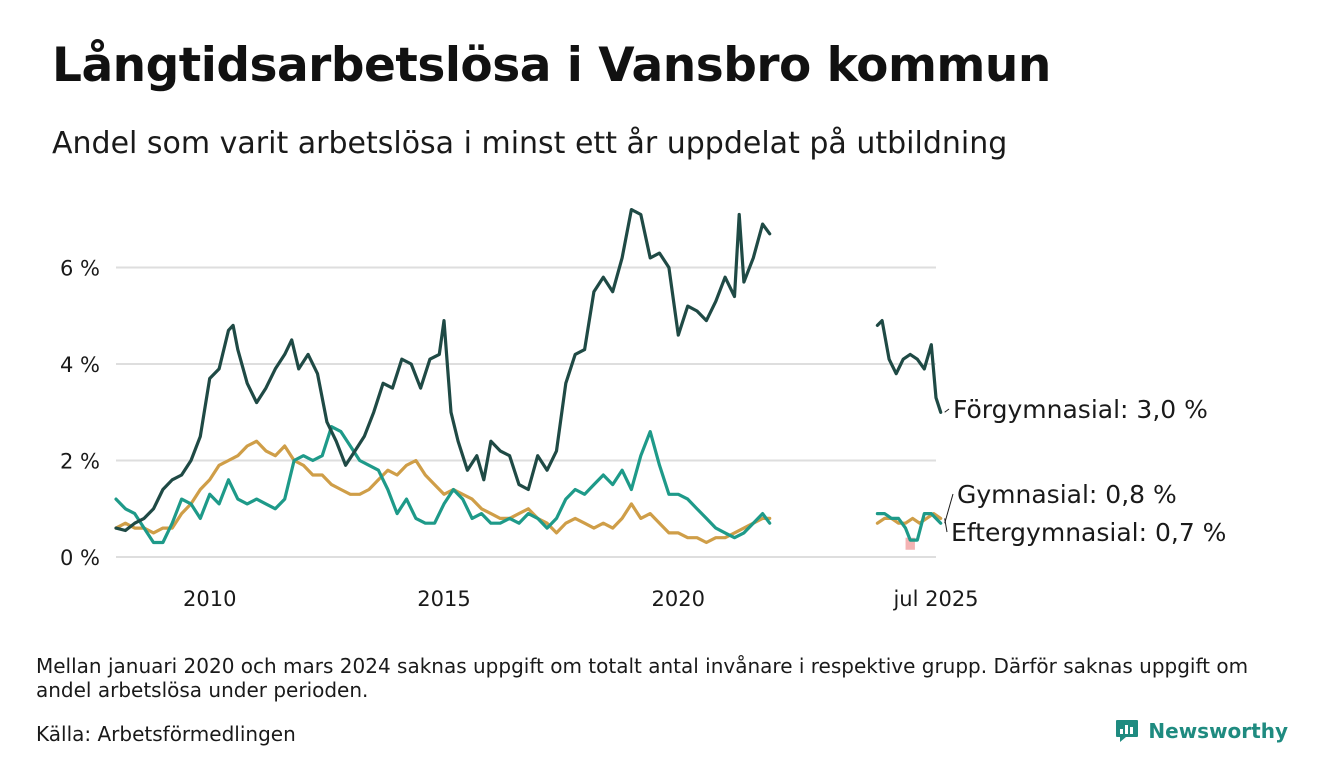 The height and width of the screenshot is (780, 1340). I want to click on series-end-label: Gymnasial: 0,8 %, so click(1067, 494).